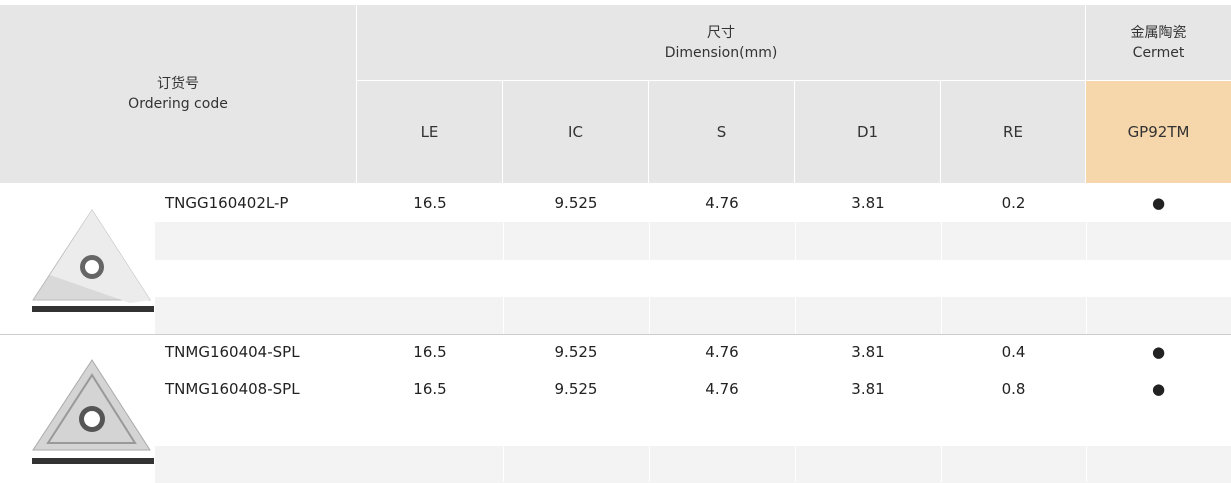 Image resolution: width=1231 pixels, height=483 pixels. What do you see at coordinates (1013, 389) in the screenshot?
I see `dimension-value: 0.8` at bounding box center [1013, 389].